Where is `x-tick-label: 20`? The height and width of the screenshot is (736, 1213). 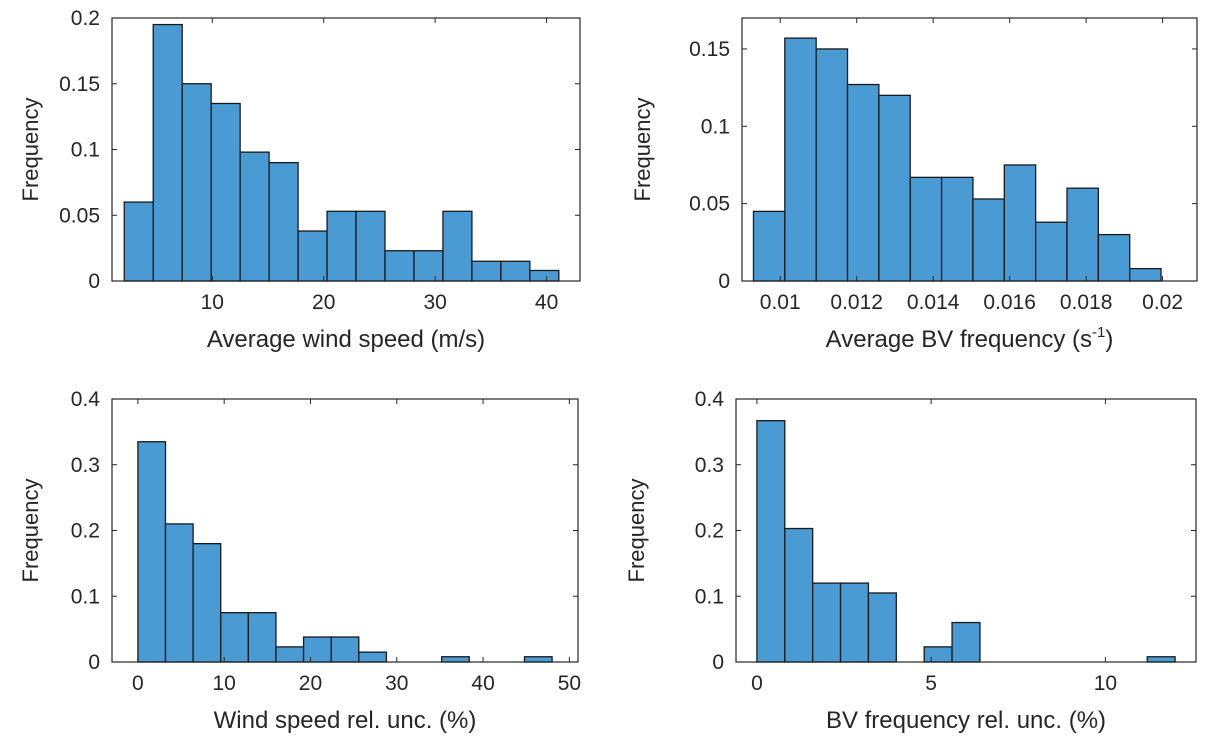
x-tick-label: 20 is located at coordinates (323, 302).